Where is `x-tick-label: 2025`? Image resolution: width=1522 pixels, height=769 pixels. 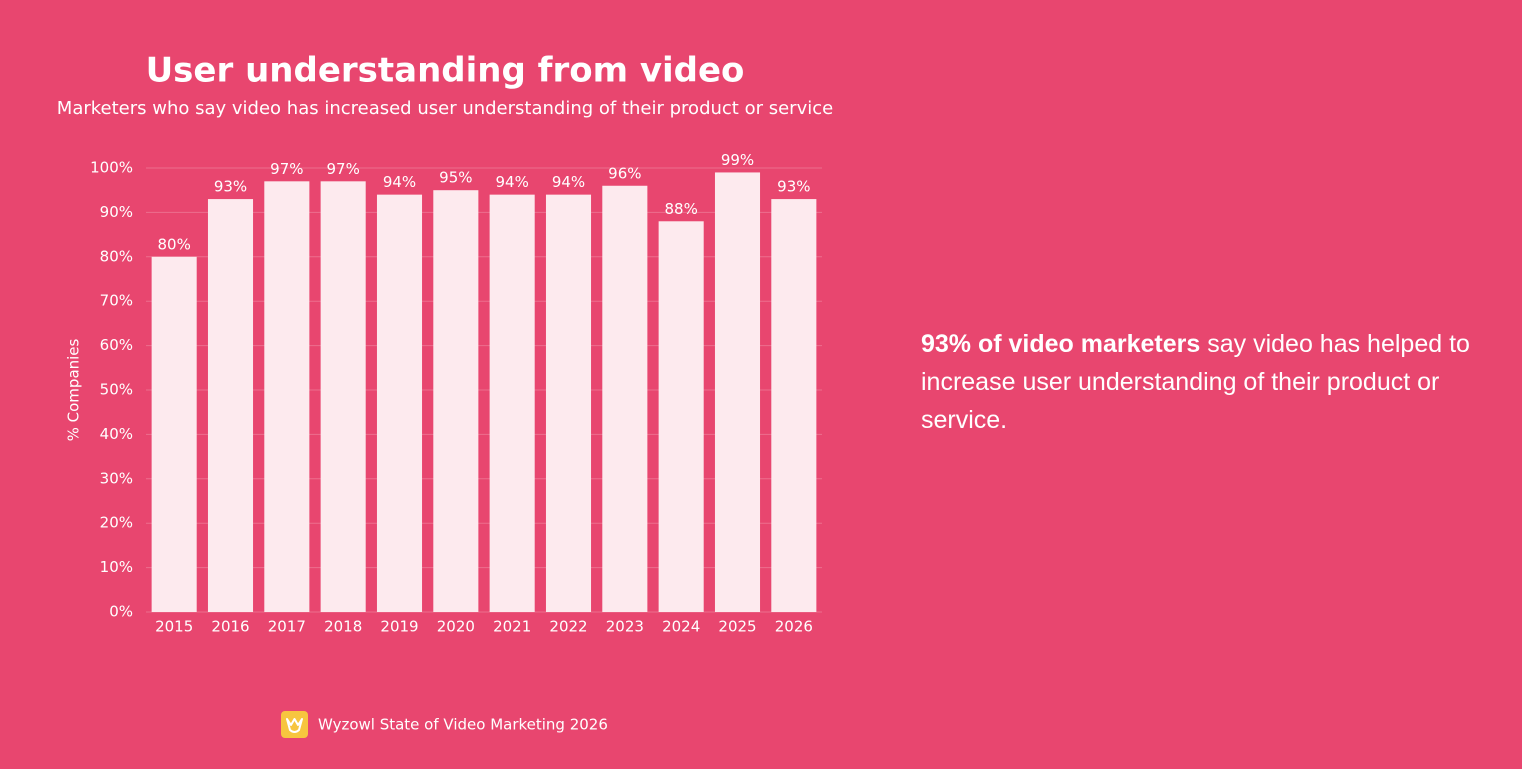
x-tick-label: 2025 is located at coordinates (737, 627).